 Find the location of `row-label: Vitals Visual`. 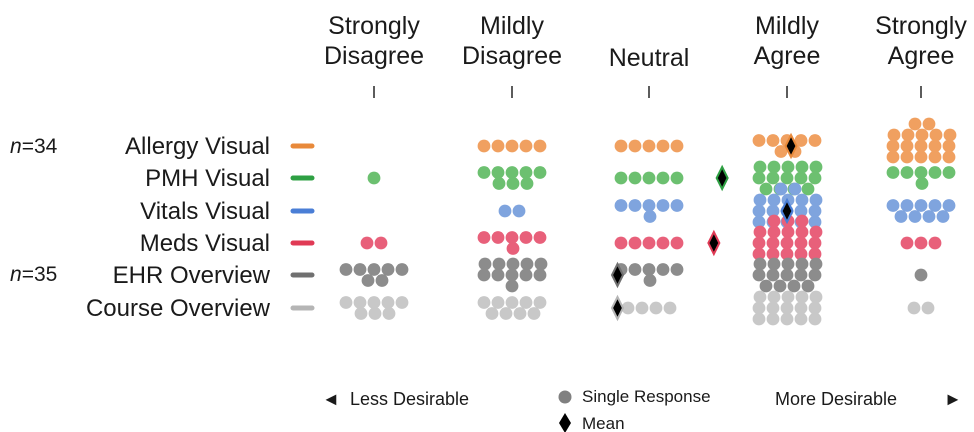

row-label: Vitals Visual is located at coordinates (205, 211).